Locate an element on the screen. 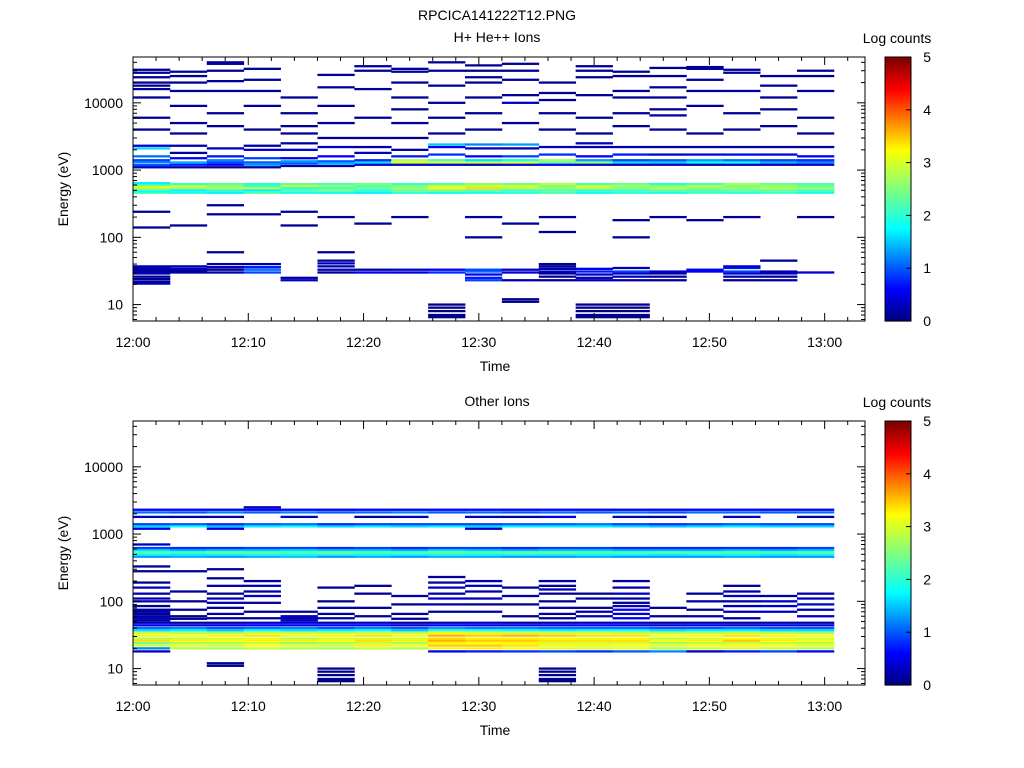 The height and width of the screenshot is (768, 1024). colorbar-tick-label: 0 is located at coordinates (927, 321).